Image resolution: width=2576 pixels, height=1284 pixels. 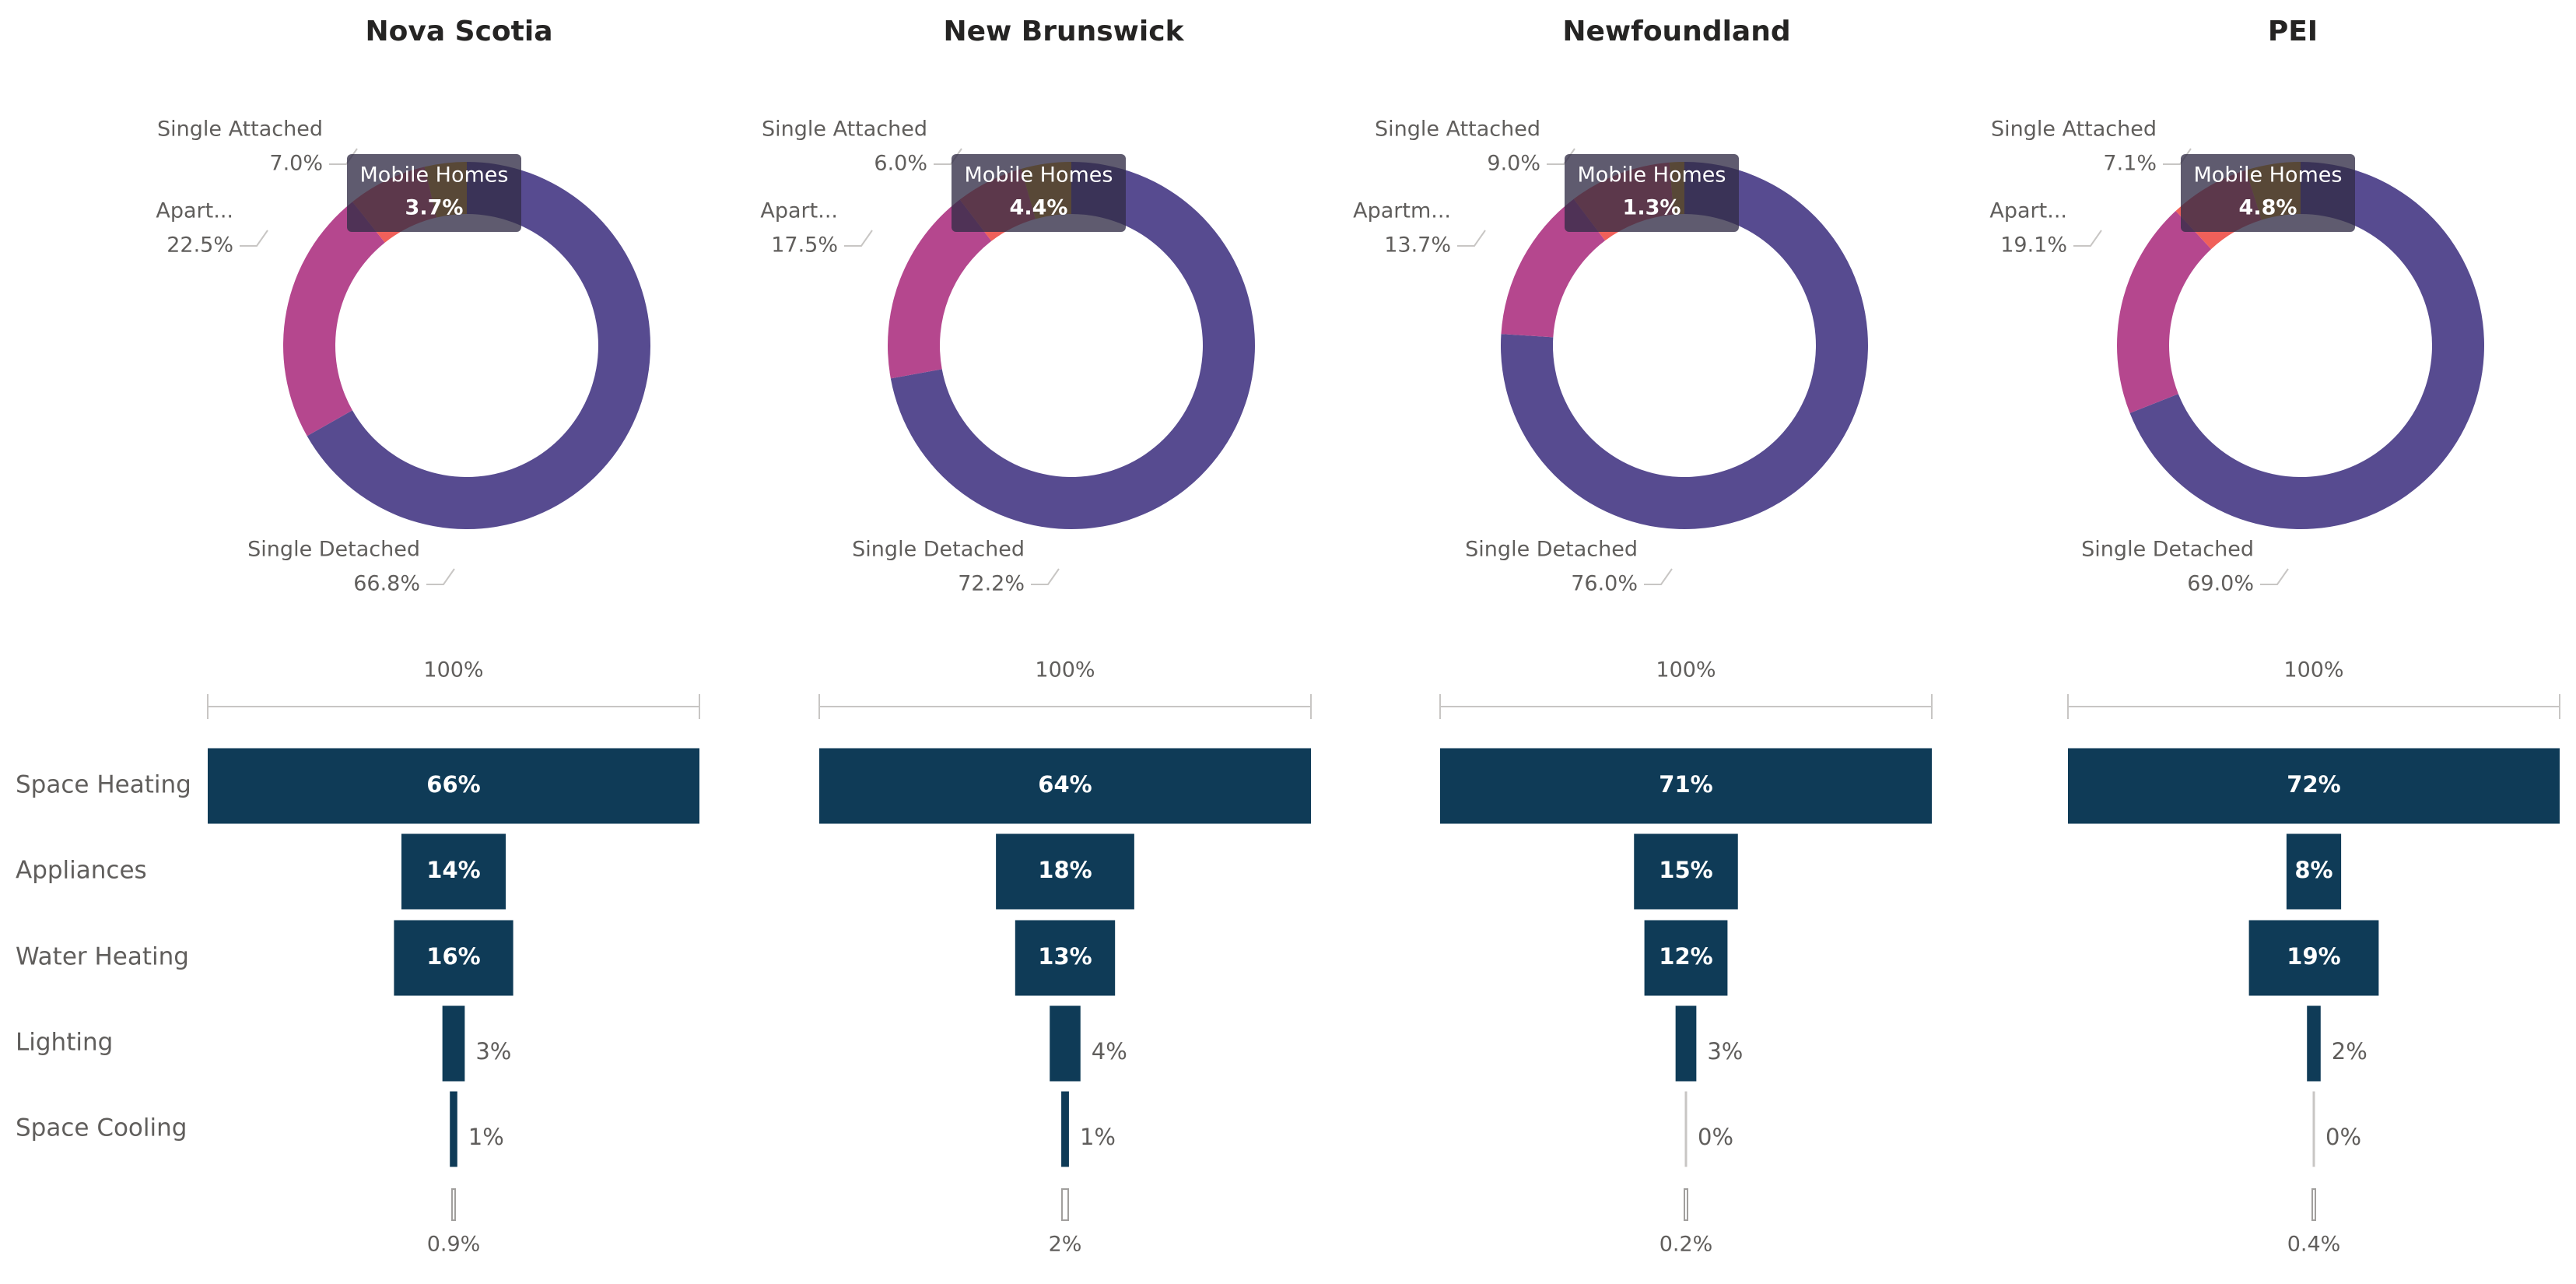 I want to click on funnel-value-label: 14%, so click(x=453, y=870).